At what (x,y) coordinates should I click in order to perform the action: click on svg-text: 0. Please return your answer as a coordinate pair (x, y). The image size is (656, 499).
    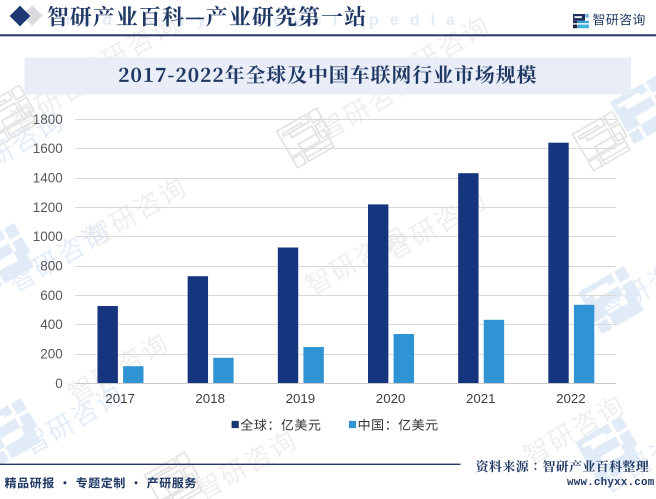
    Looking at the image, I should click on (59, 383).